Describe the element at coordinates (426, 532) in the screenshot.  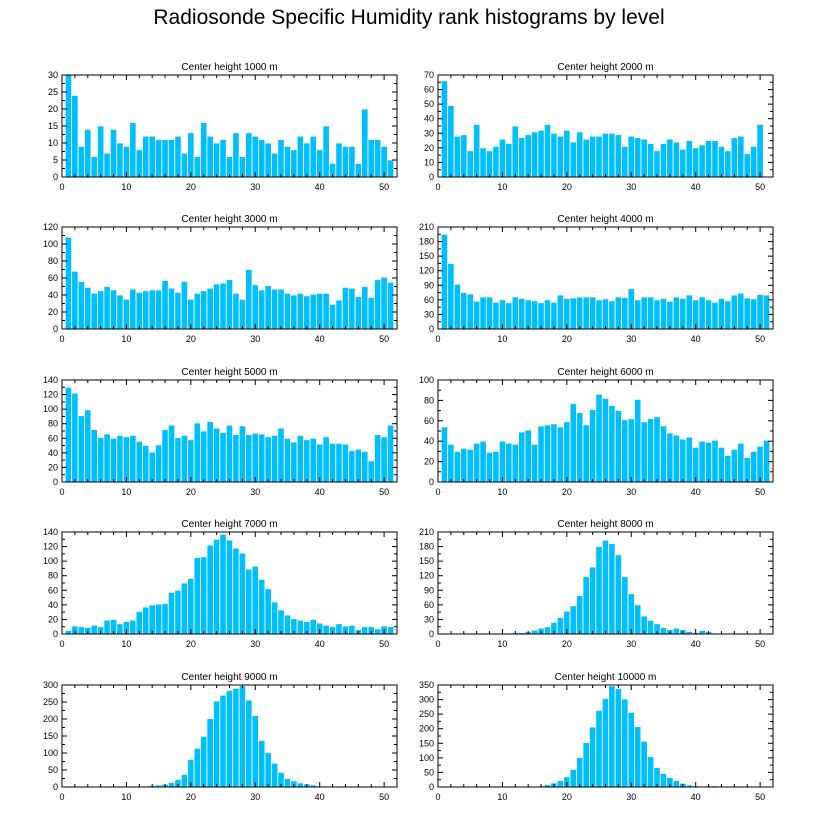
I see `y-tick-label: 210` at that location.